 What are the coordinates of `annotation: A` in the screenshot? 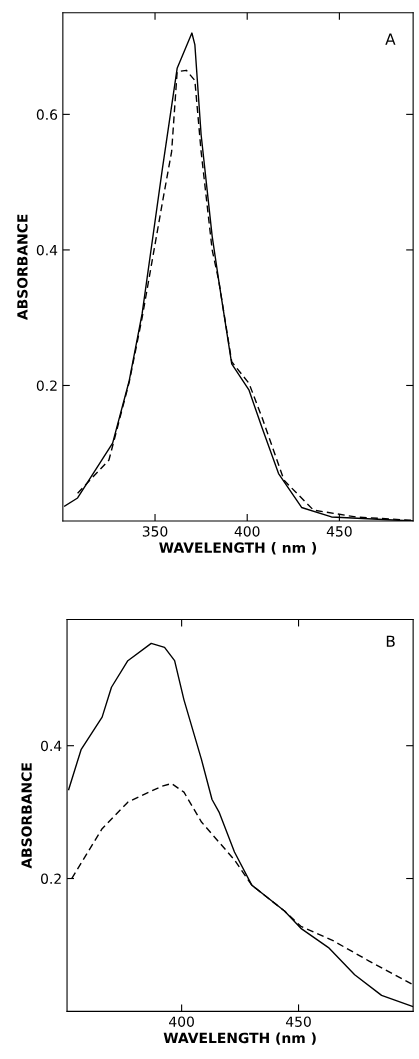 It's located at (390, 39).